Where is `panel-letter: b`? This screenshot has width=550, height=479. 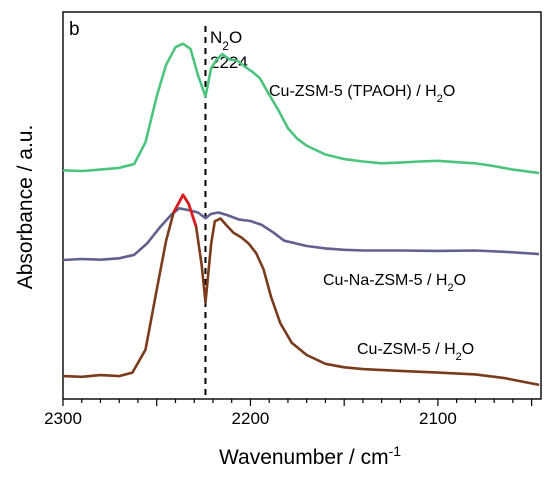 panel-letter: b is located at coordinates (74, 29).